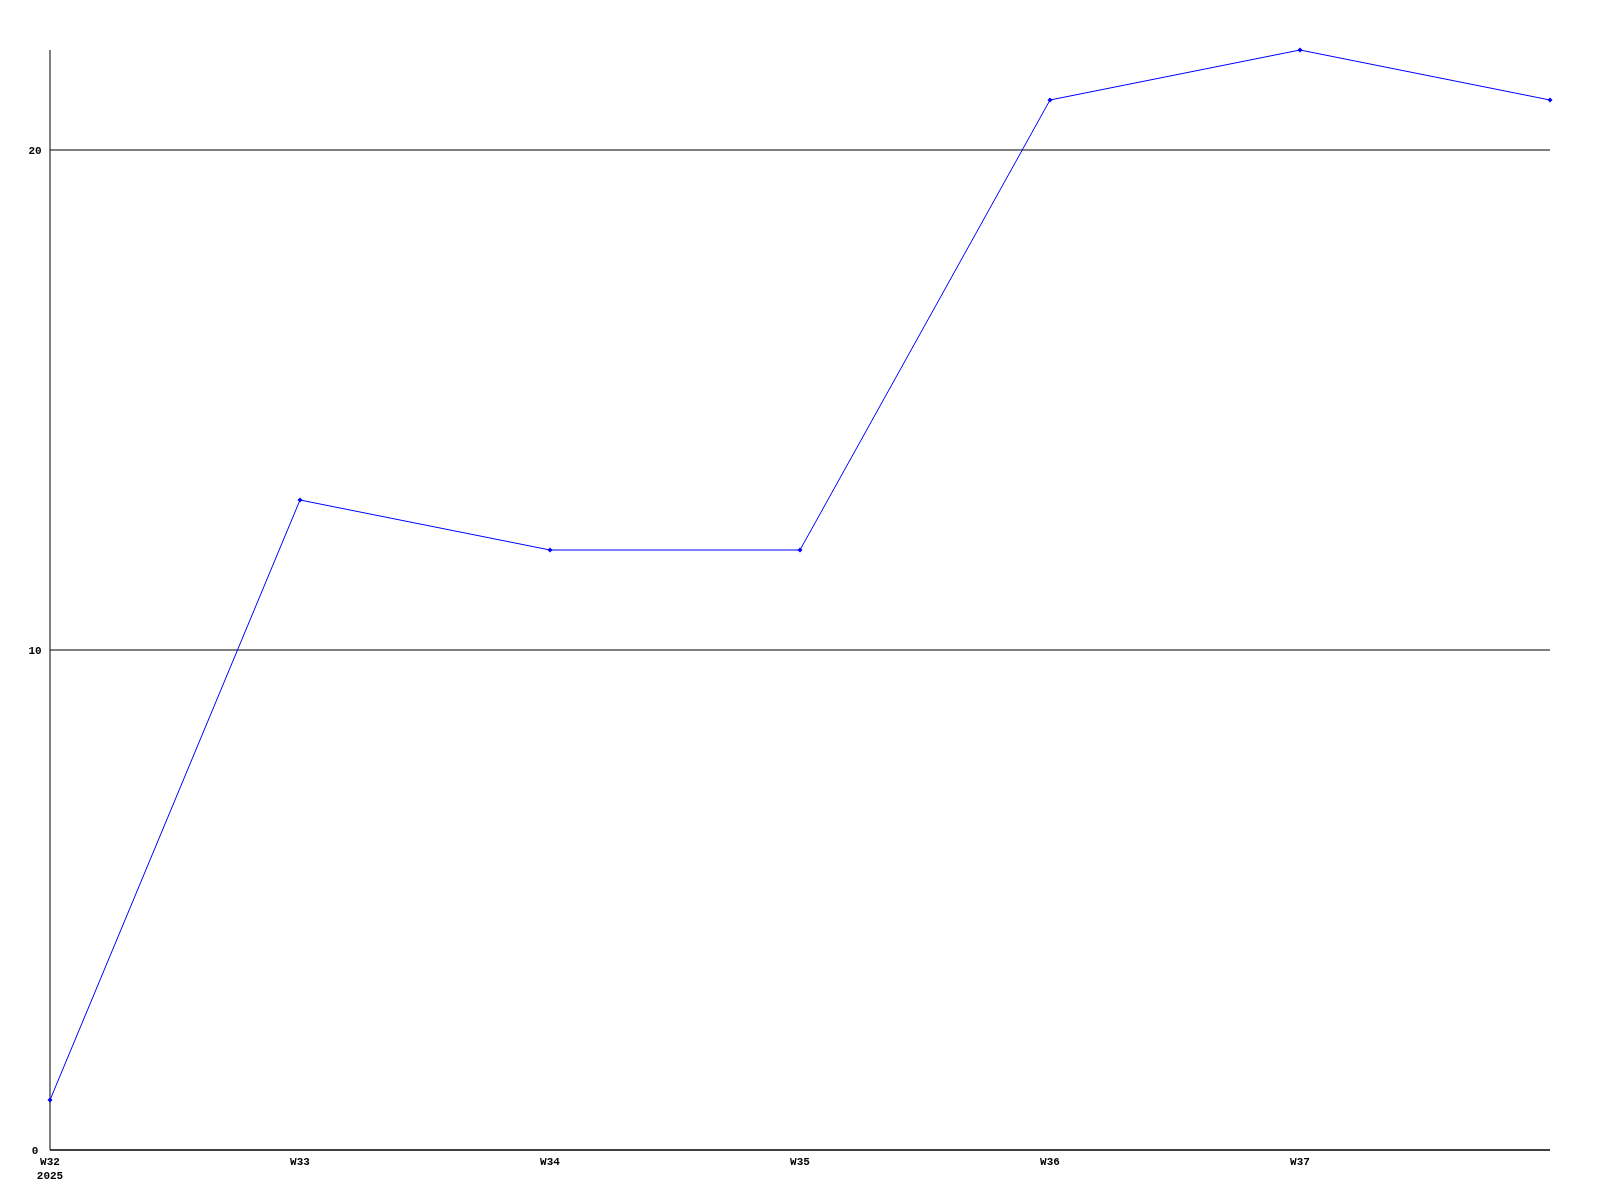  What do you see at coordinates (1300, 1162) in the screenshot?
I see `x-tick-label: W37` at bounding box center [1300, 1162].